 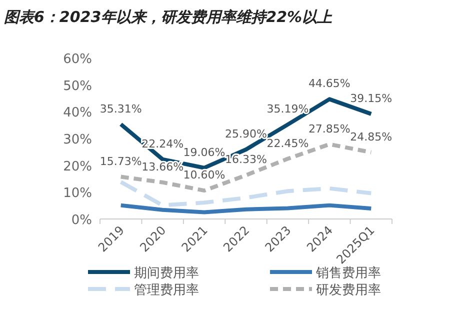 I want to click on legend-label: 管理费用率, so click(x=166, y=290).